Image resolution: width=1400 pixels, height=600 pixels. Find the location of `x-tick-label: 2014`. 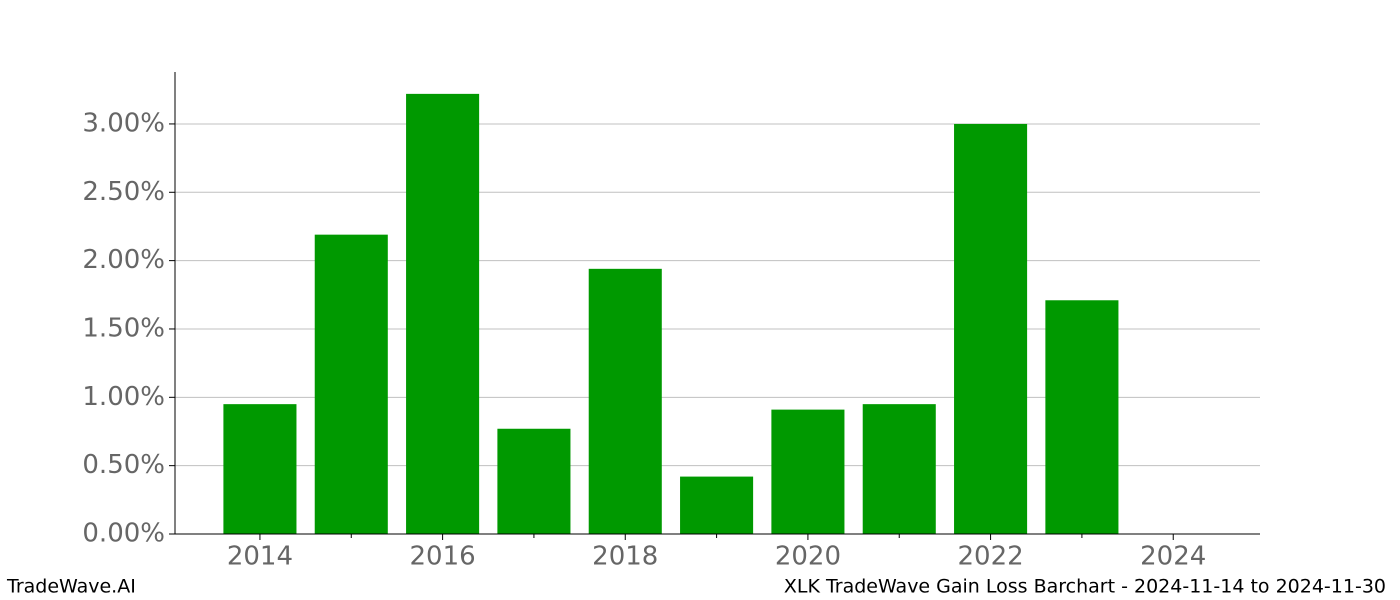

x-tick-label: 2014 is located at coordinates (260, 557).